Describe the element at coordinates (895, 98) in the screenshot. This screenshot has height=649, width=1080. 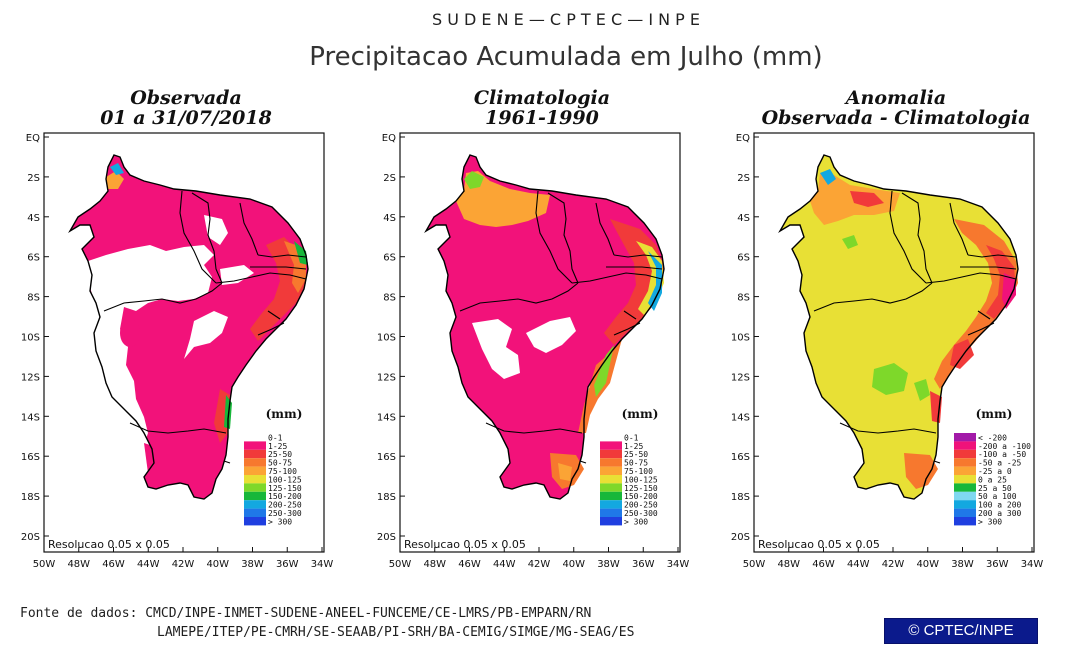
I see `panel-title-3: Anomalia` at that location.